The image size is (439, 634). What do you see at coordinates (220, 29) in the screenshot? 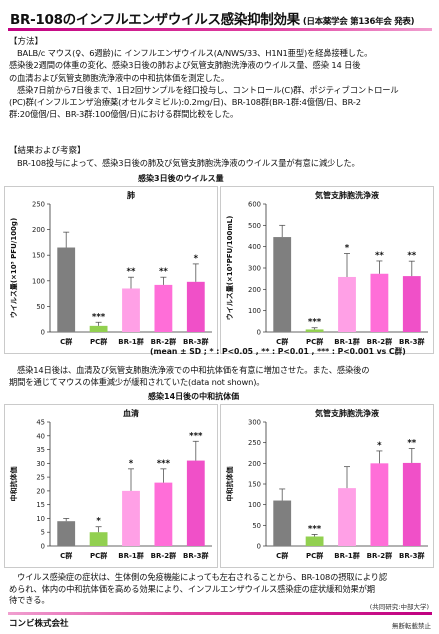
I see `title-underline` at bounding box center [220, 29].